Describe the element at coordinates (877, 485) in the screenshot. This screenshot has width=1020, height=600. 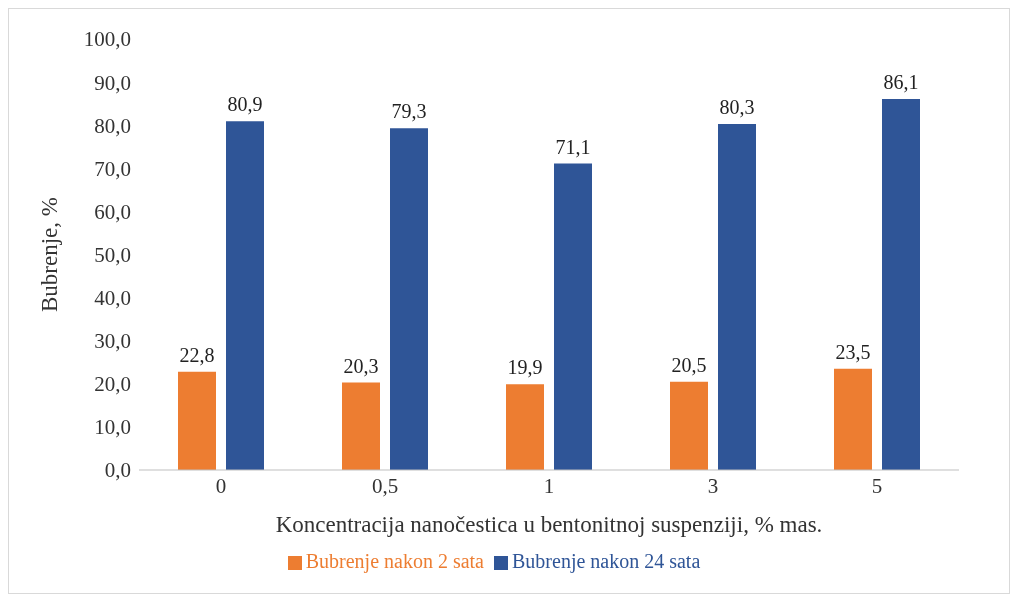
I see `x-tick-label: 5` at that location.